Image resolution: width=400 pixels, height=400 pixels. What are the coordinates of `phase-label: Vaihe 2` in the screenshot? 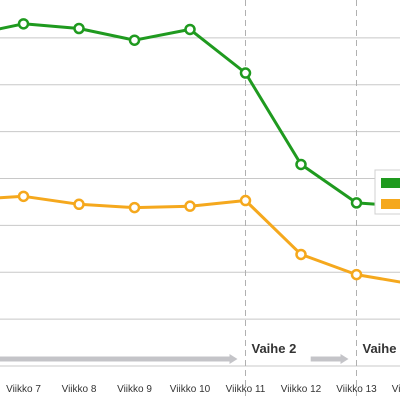 It's located at (274, 348).